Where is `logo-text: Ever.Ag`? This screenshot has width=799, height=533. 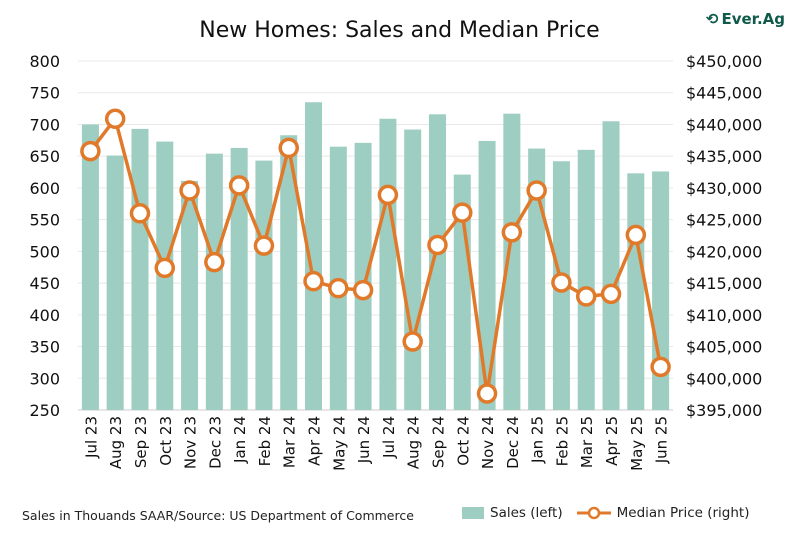 logo-text: Ever.Ag is located at coordinates (753, 19).